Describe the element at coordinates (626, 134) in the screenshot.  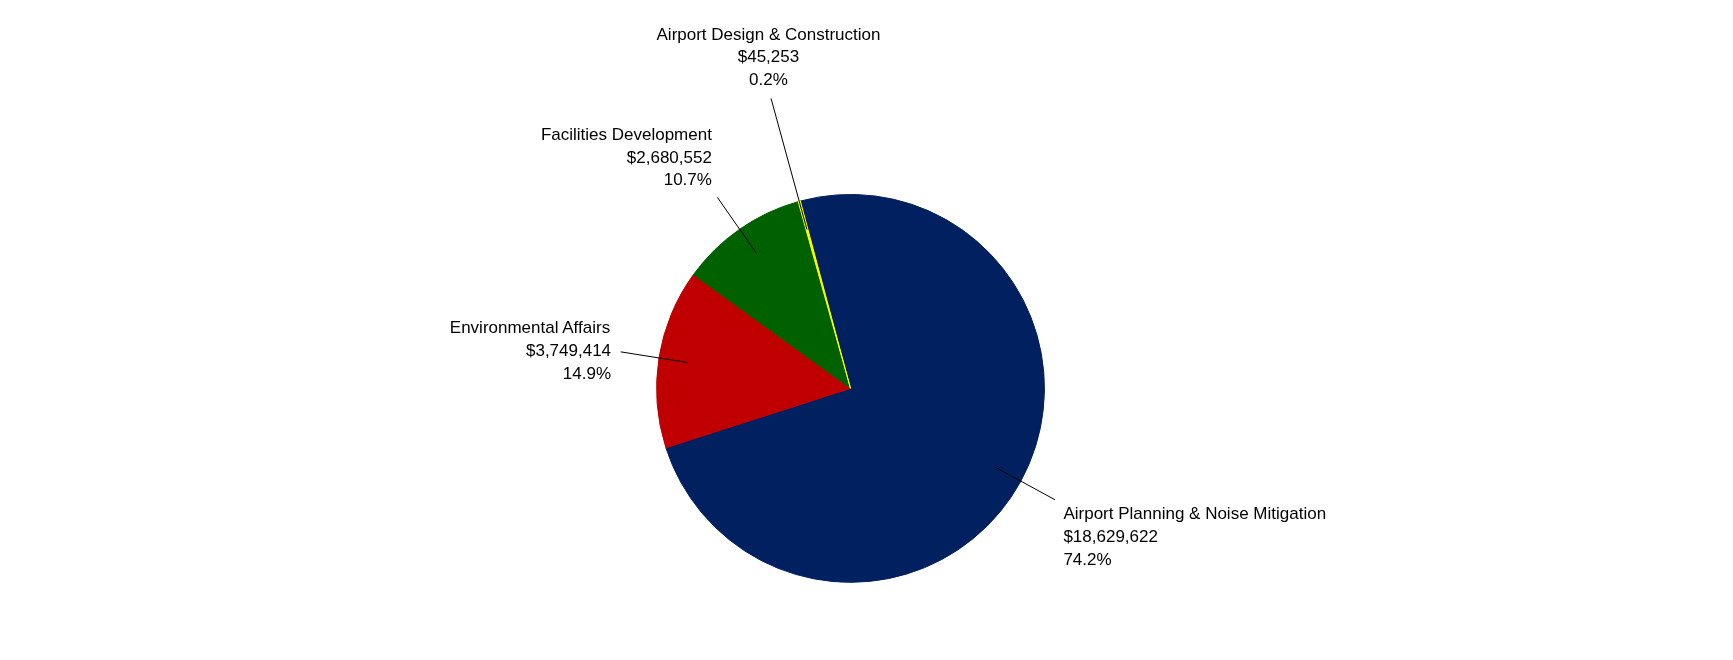
I see `slice-label: Facilities Development` at that location.